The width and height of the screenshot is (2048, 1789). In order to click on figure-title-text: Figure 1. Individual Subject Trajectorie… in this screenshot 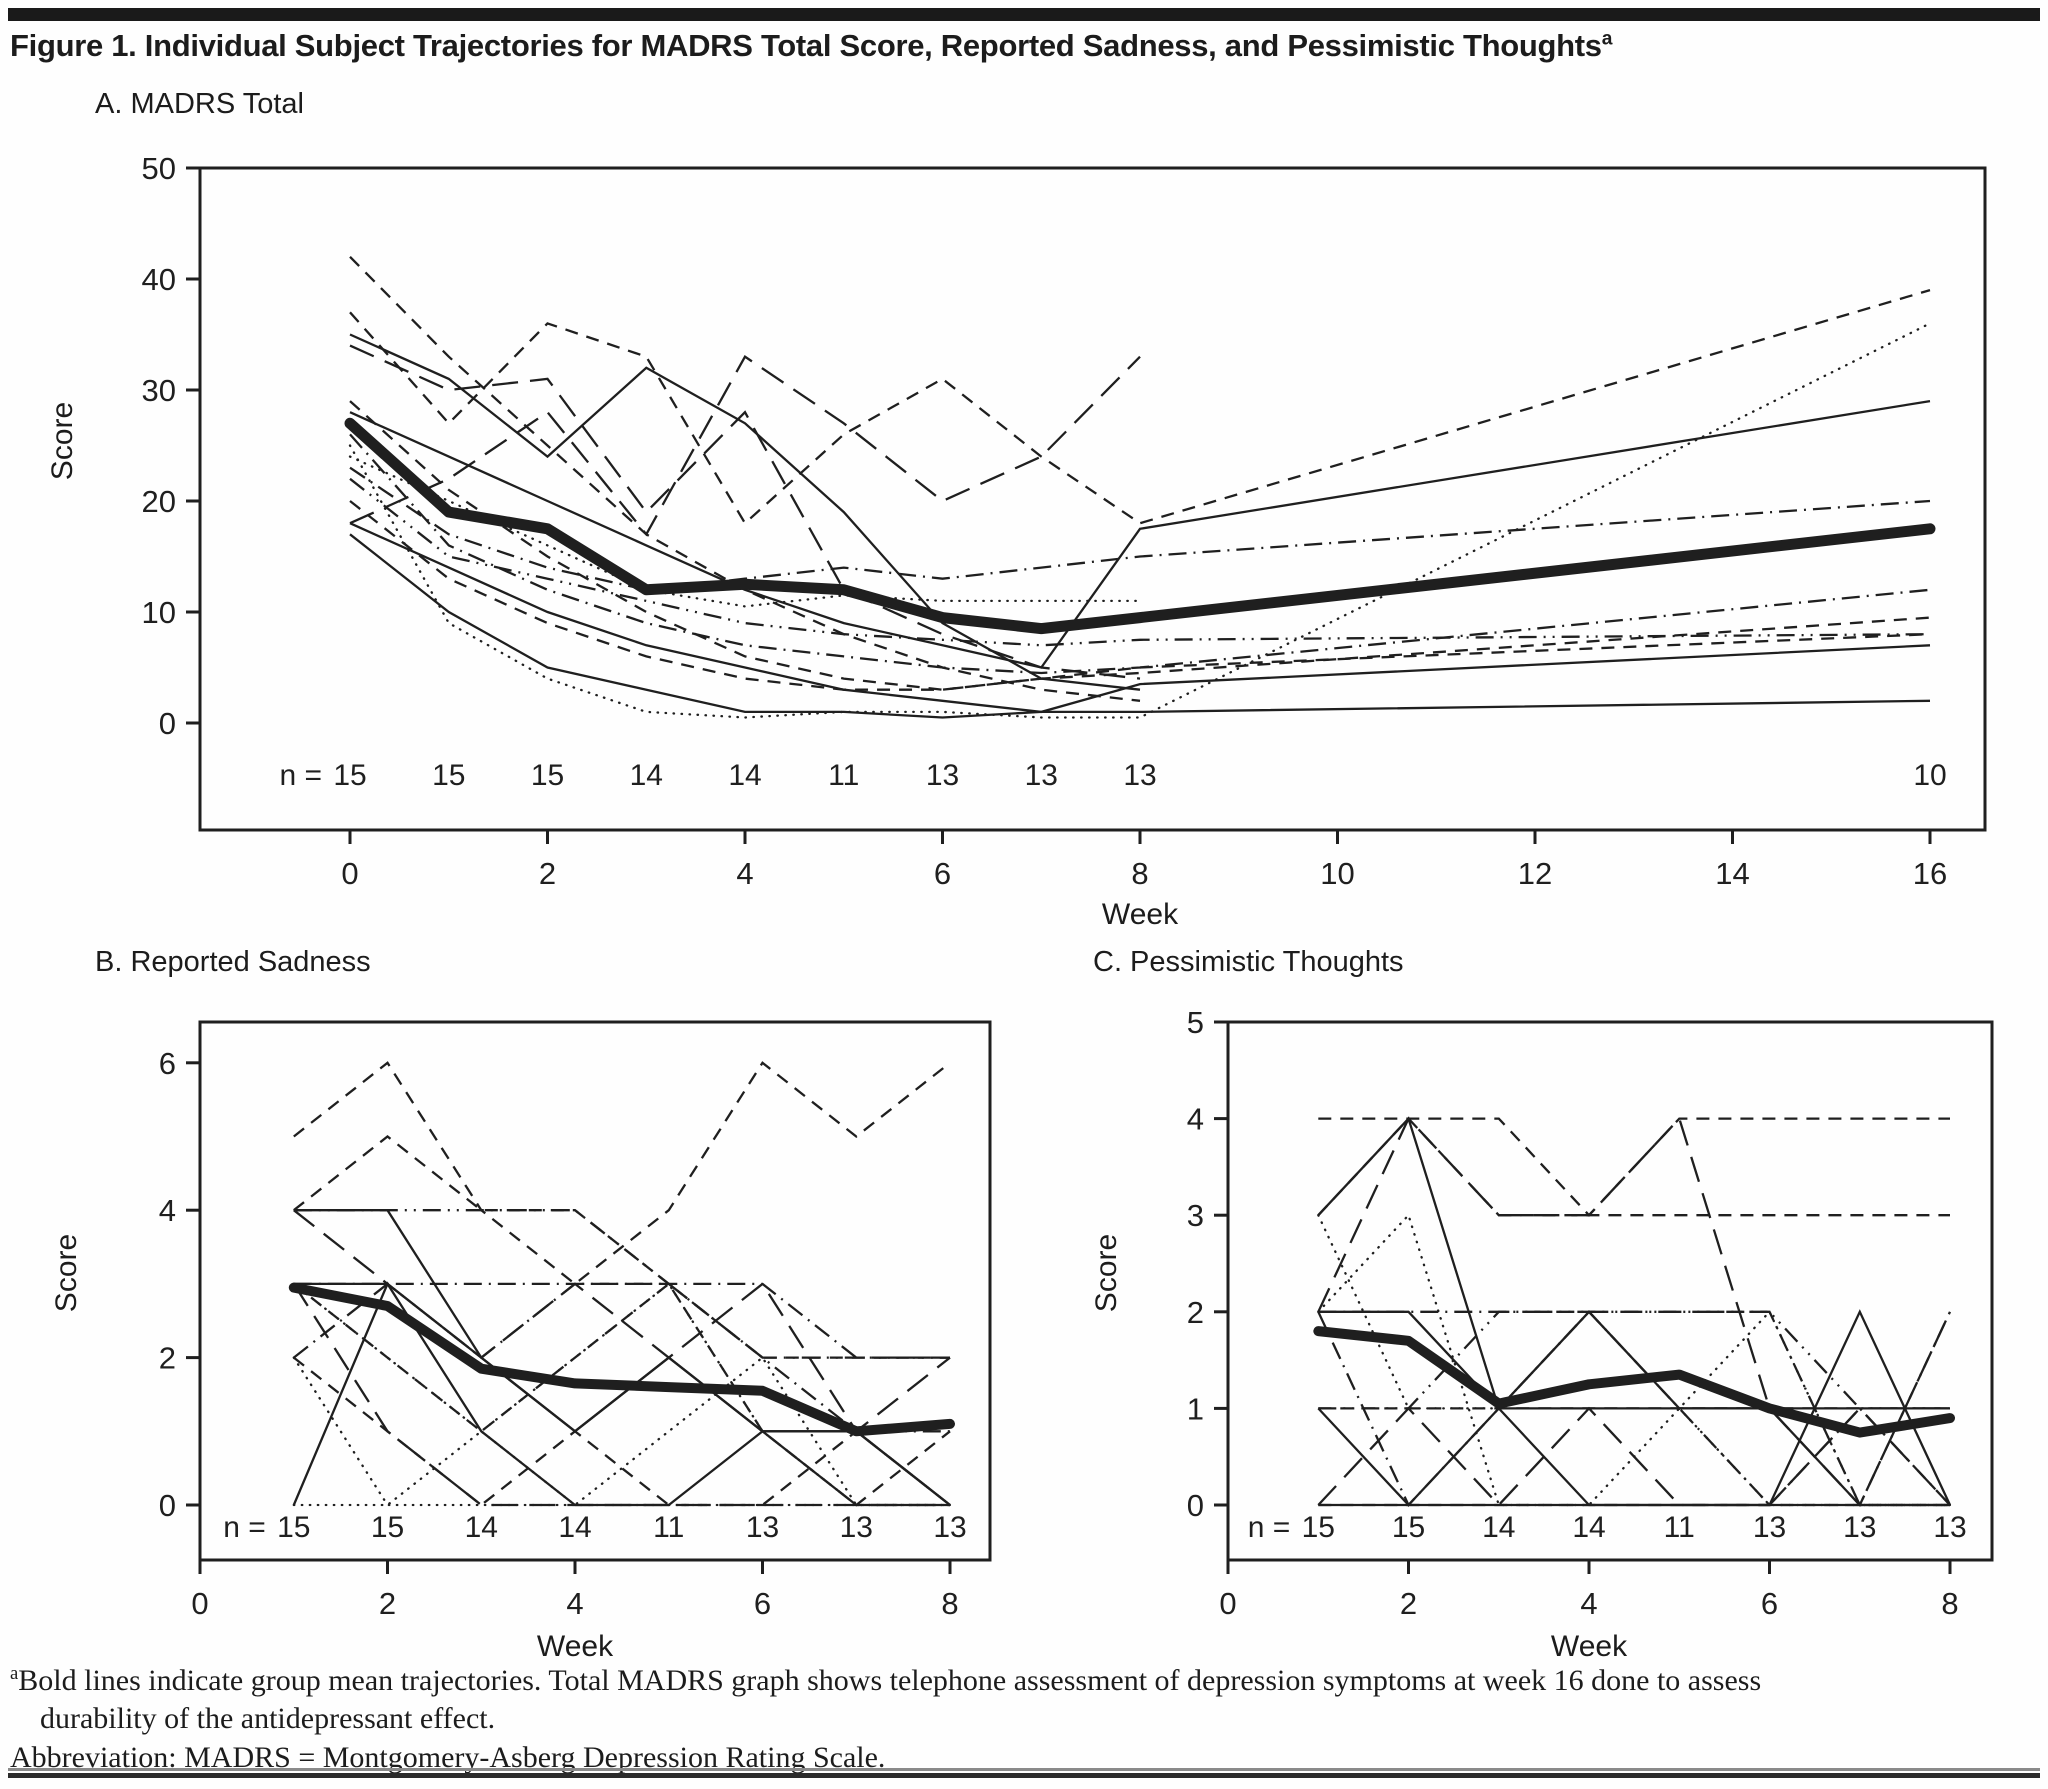, I will do `click(806, 45)`.